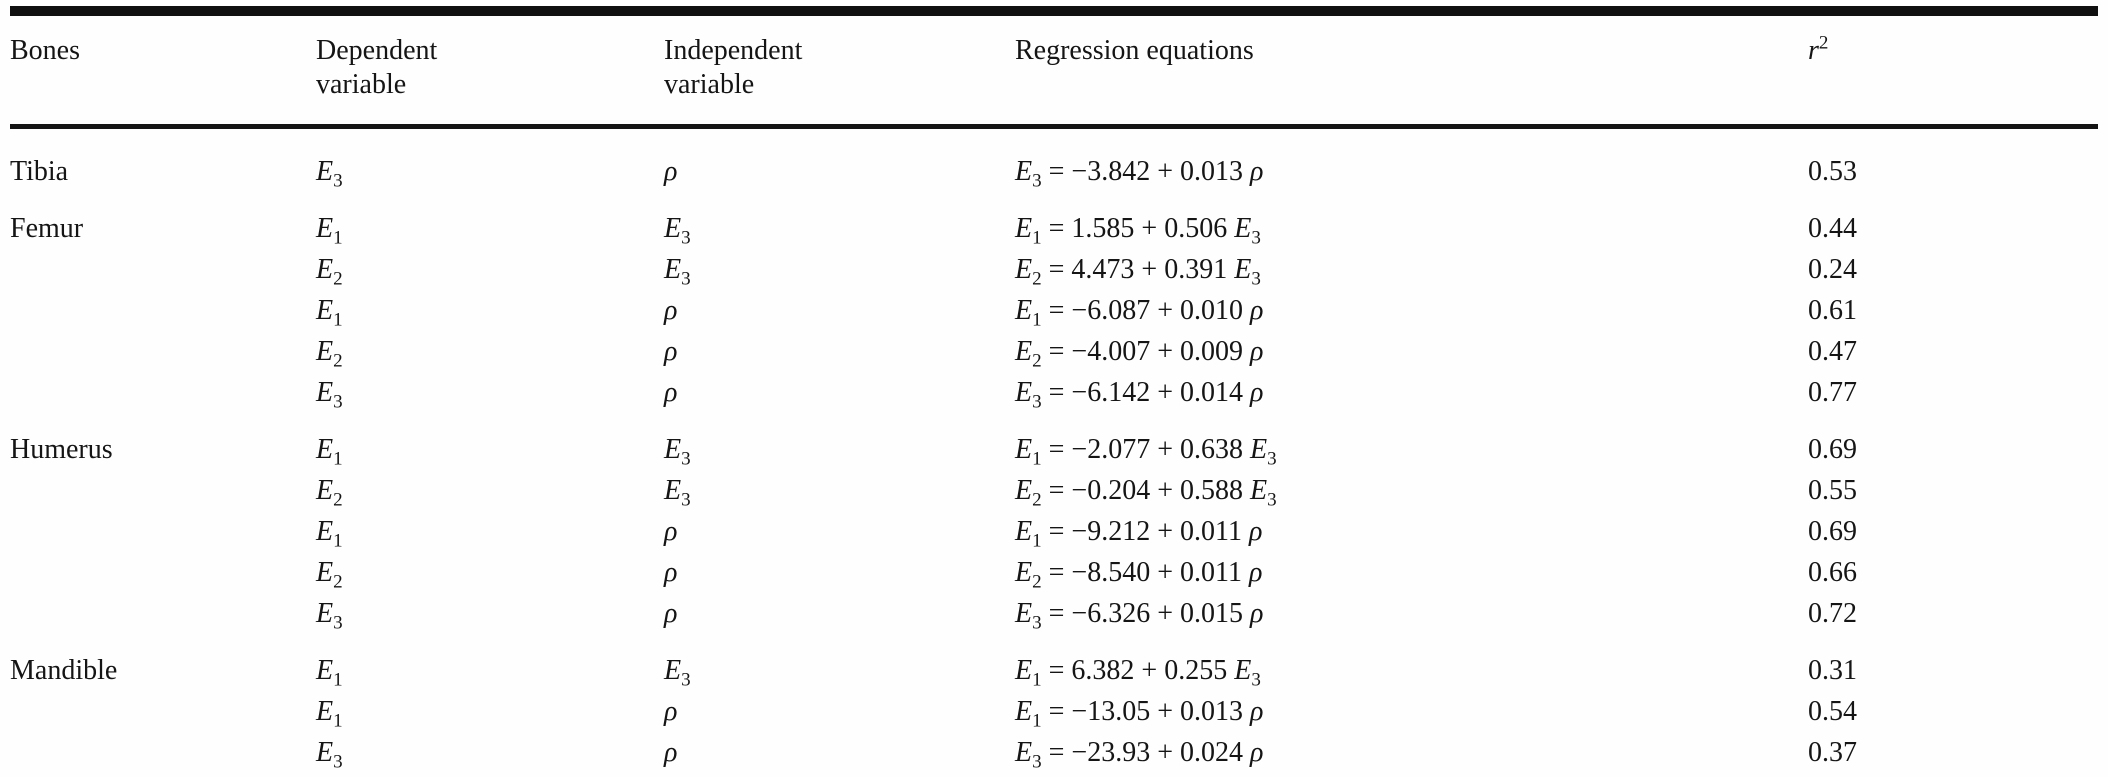 The height and width of the screenshot is (777, 2108). Describe the element at coordinates (39, 171) in the screenshot. I see `bone-label: Tibia` at that location.